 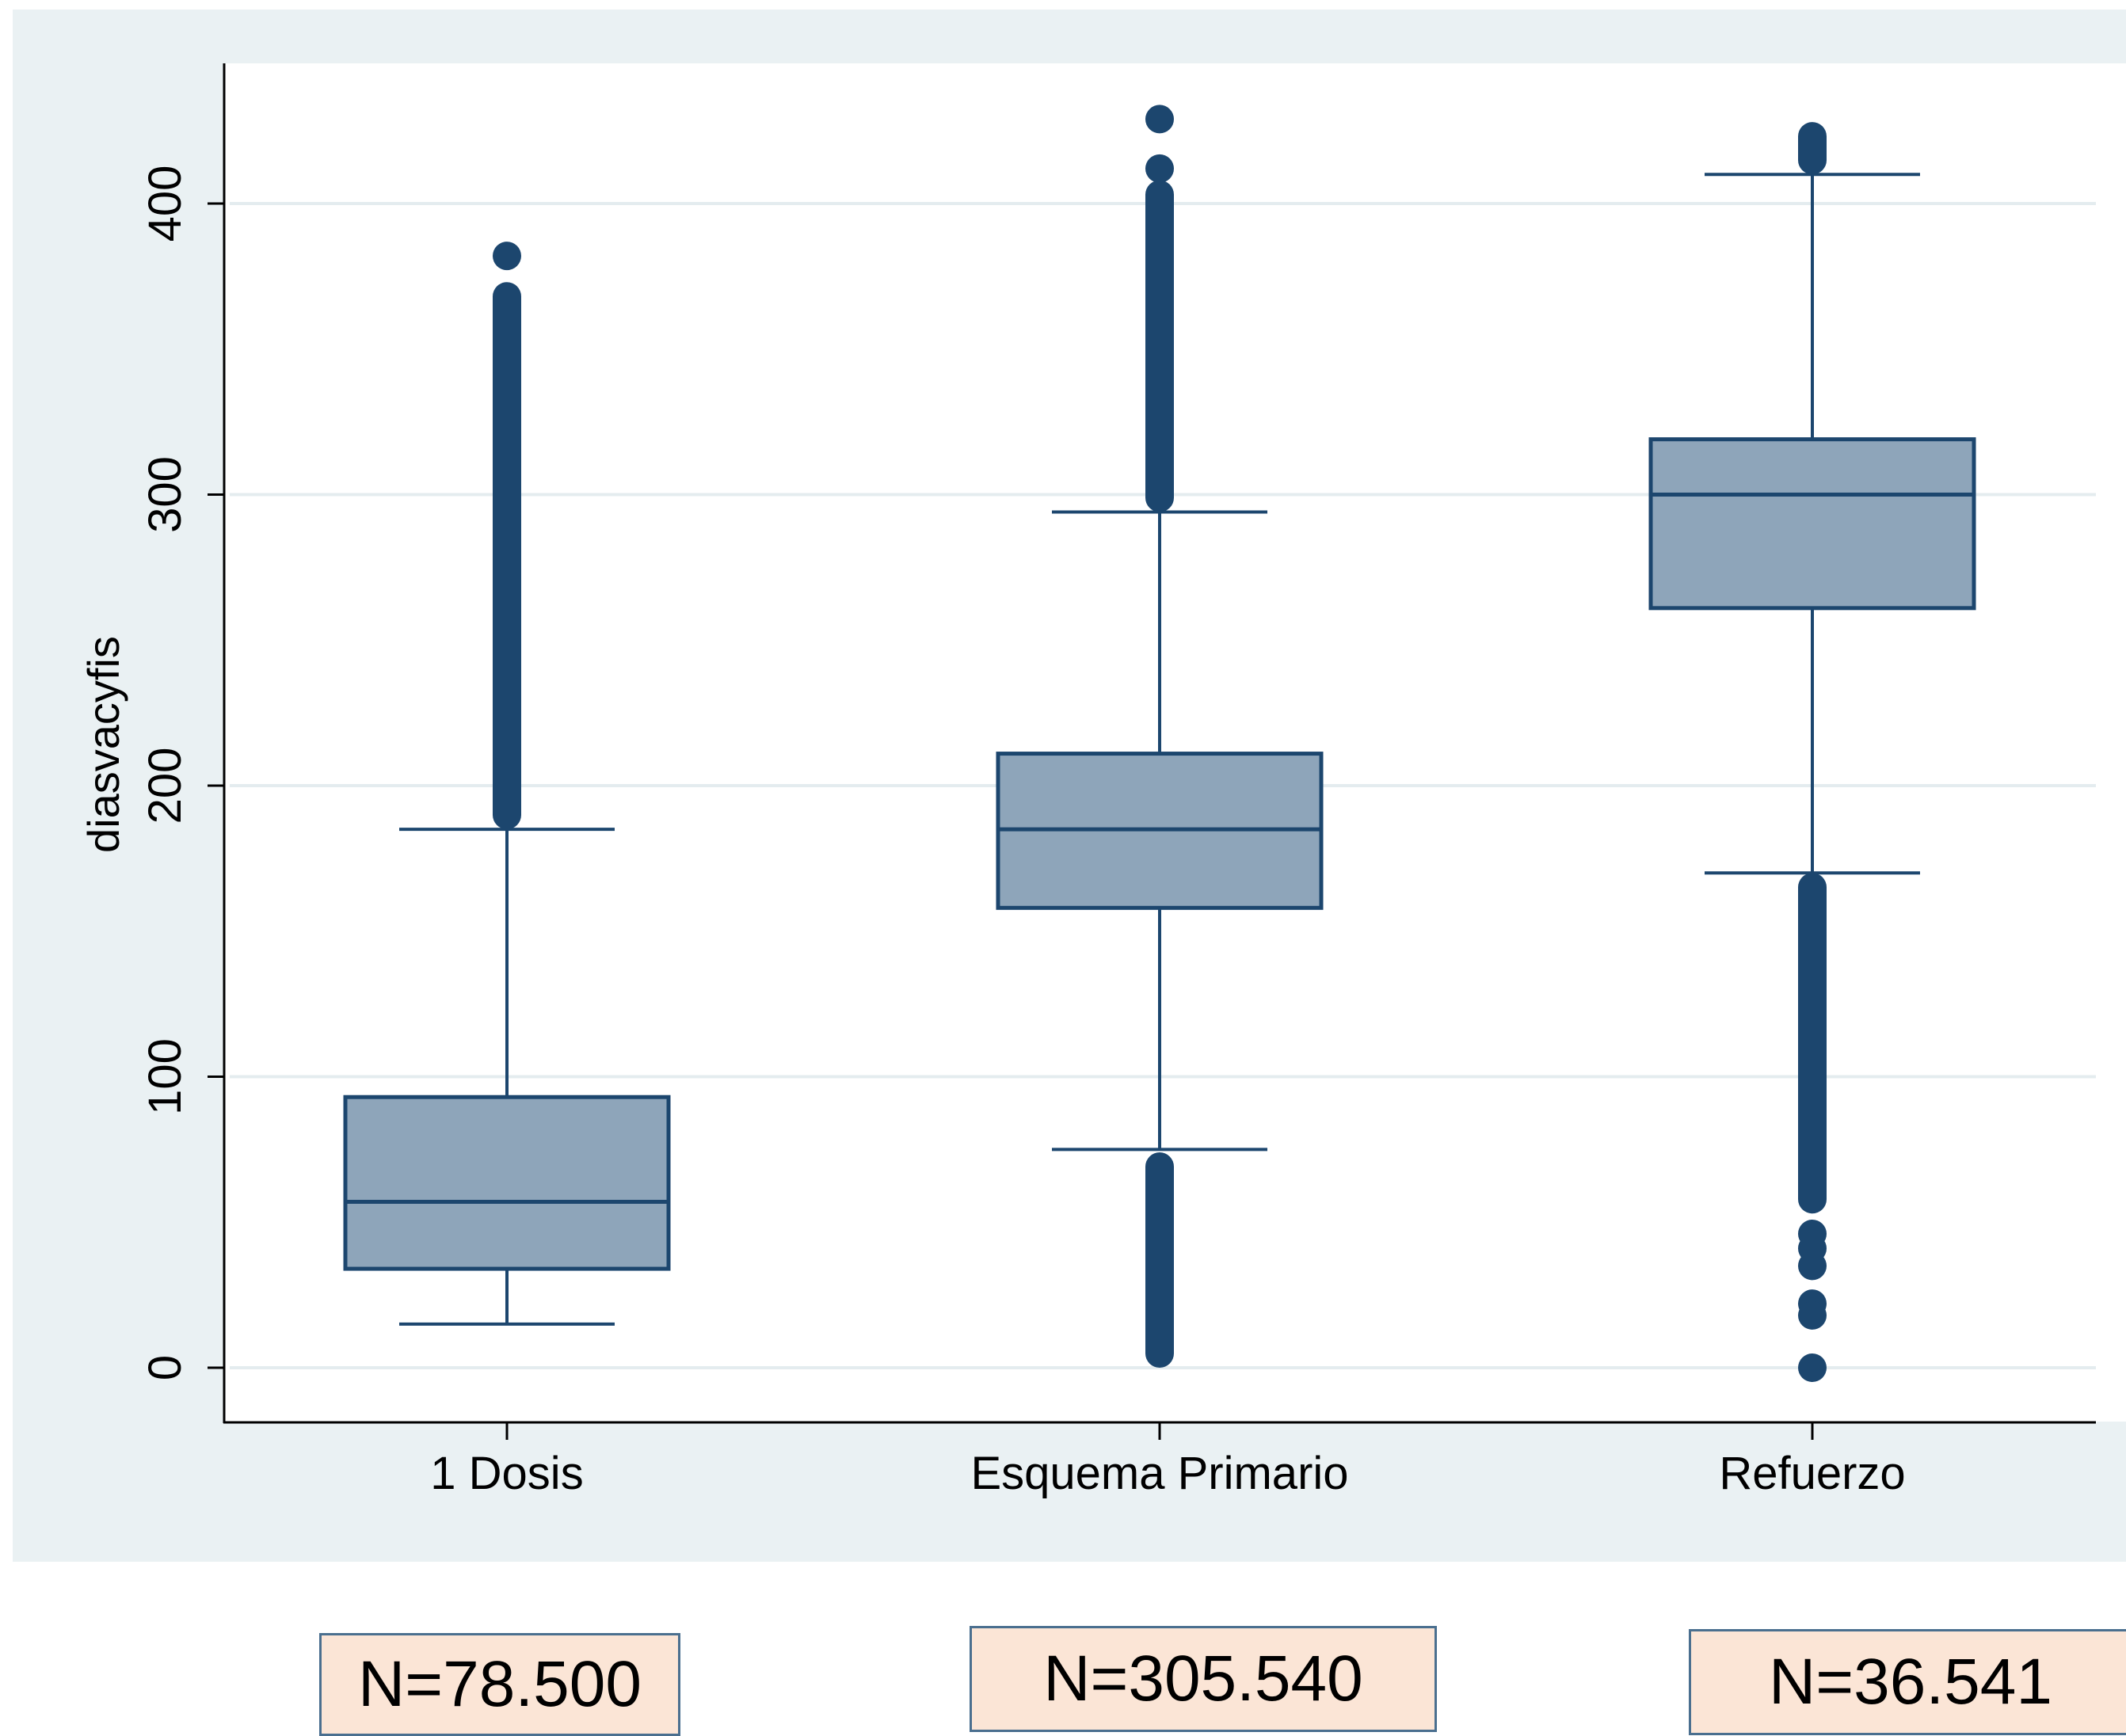 What do you see at coordinates (165, 1367) in the screenshot?
I see `y-tick-label-0: 0` at bounding box center [165, 1367].